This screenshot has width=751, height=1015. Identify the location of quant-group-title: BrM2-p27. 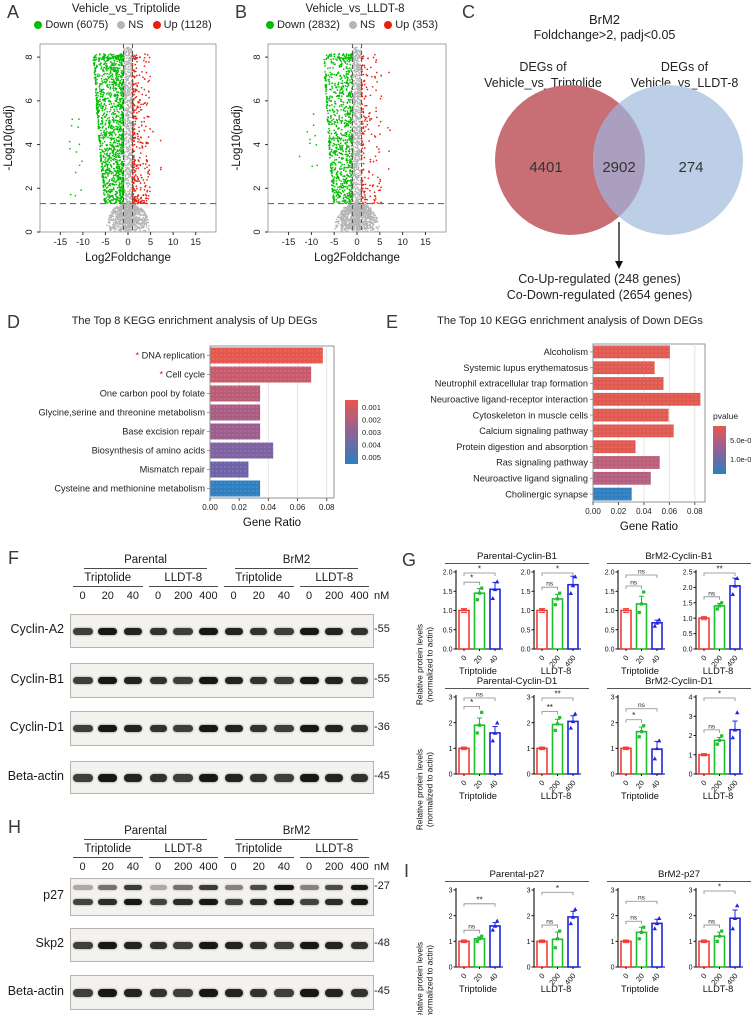
(679, 875).